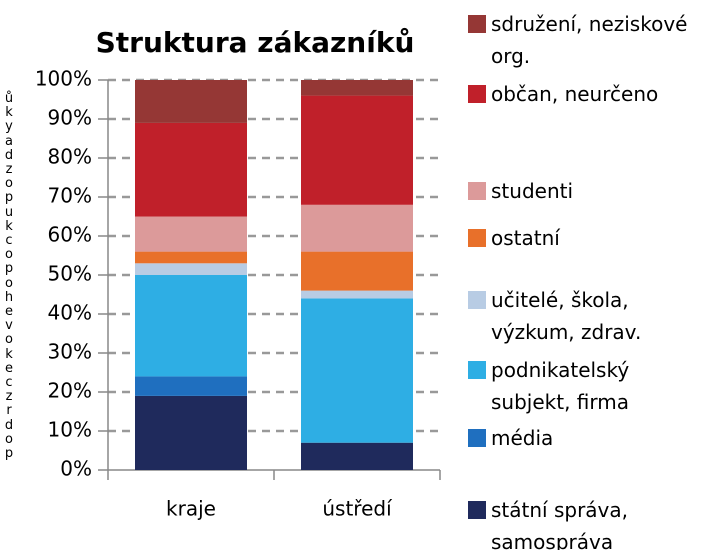 Image resolution: width=710 pixels, height=550 pixels. I want to click on legend-entry: občan, neurčeno, so click(586, 94).